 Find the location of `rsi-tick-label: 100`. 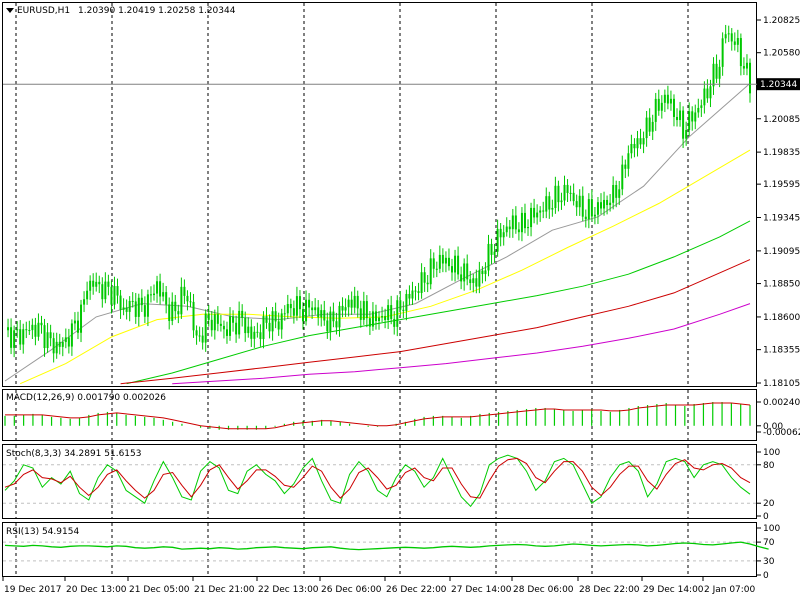

rsi-tick-label: 100 is located at coordinates (771, 529).